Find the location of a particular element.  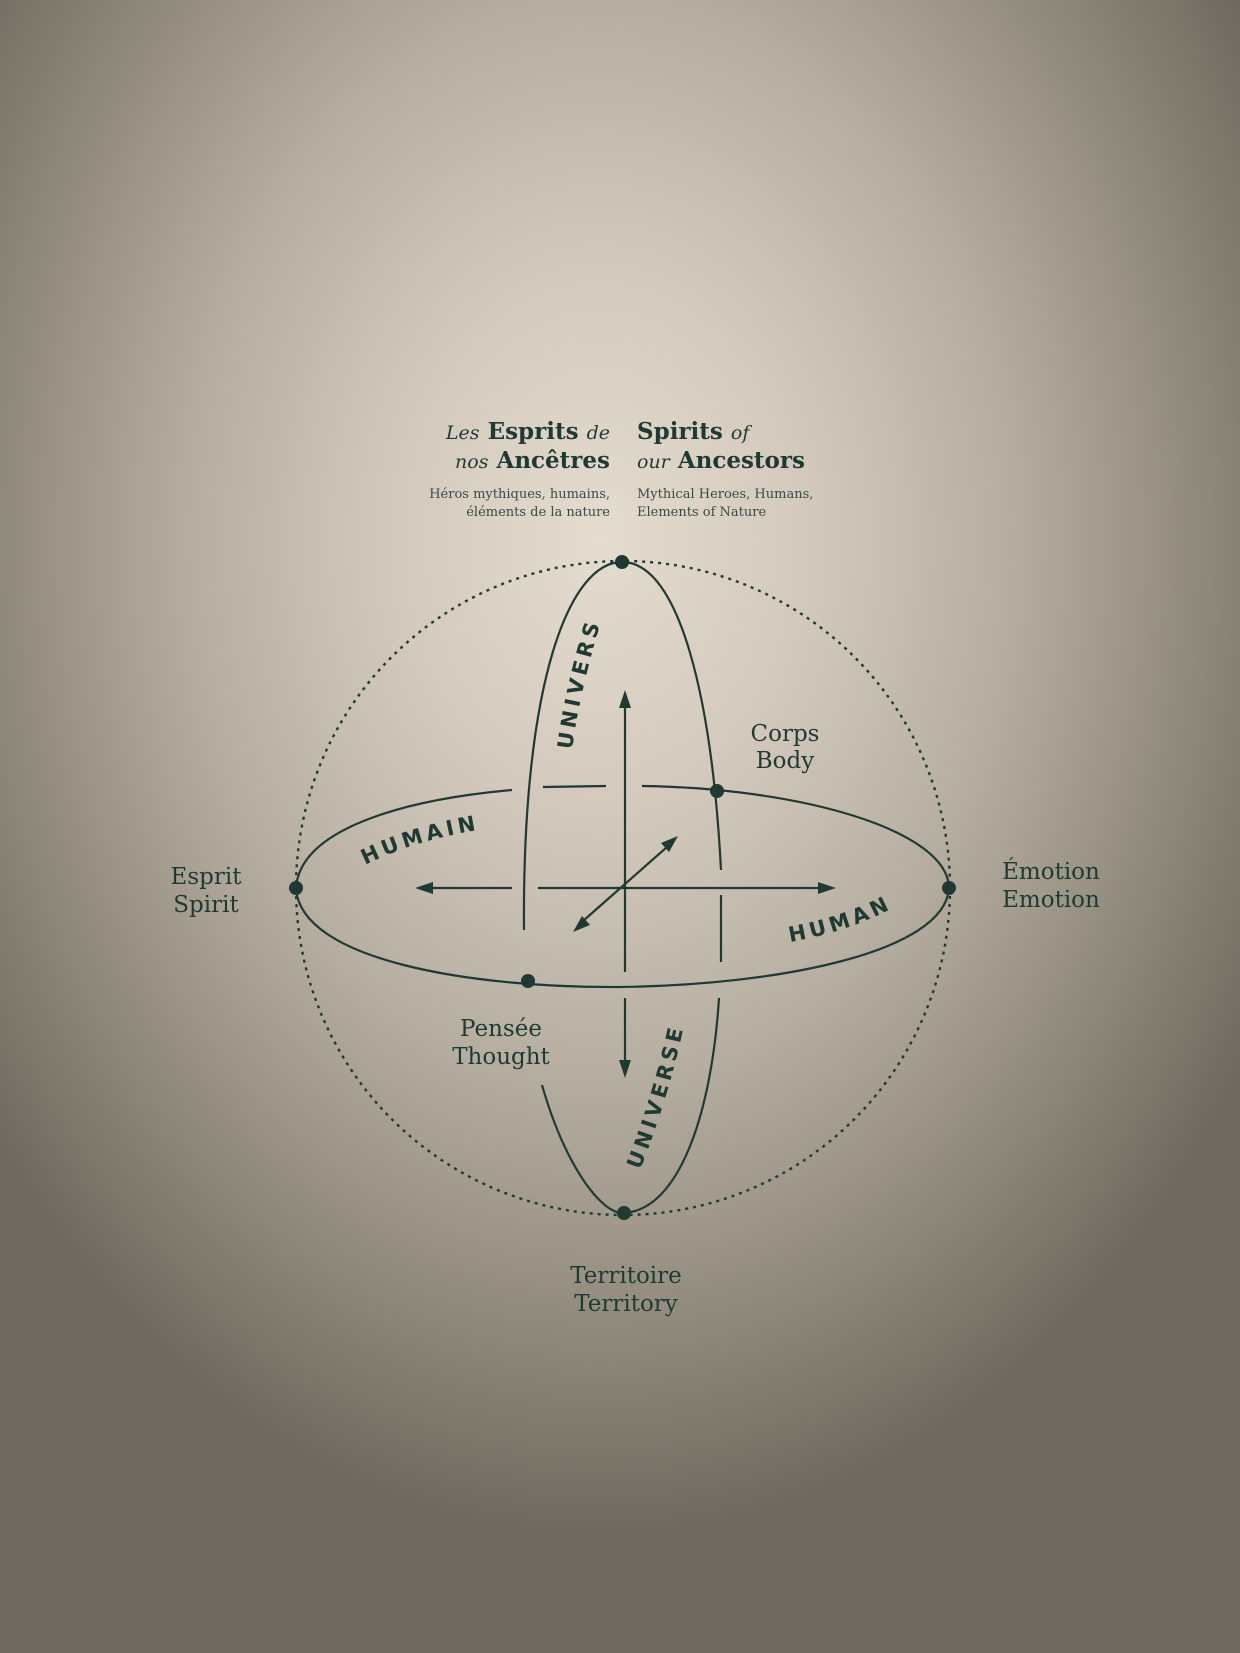

arrow-right-head is located at coordinates (827, 888).